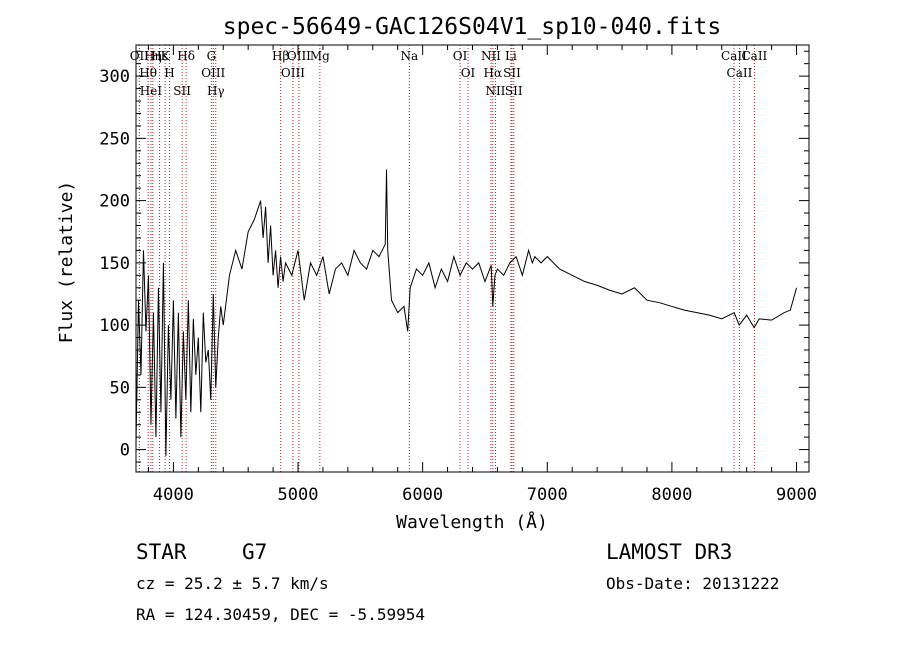  Describe the element at coordinates (472, 27) in the screenshot. I see `chart-title: spec-56649-GAC126S04V1_sp10-040.fits` at that location.